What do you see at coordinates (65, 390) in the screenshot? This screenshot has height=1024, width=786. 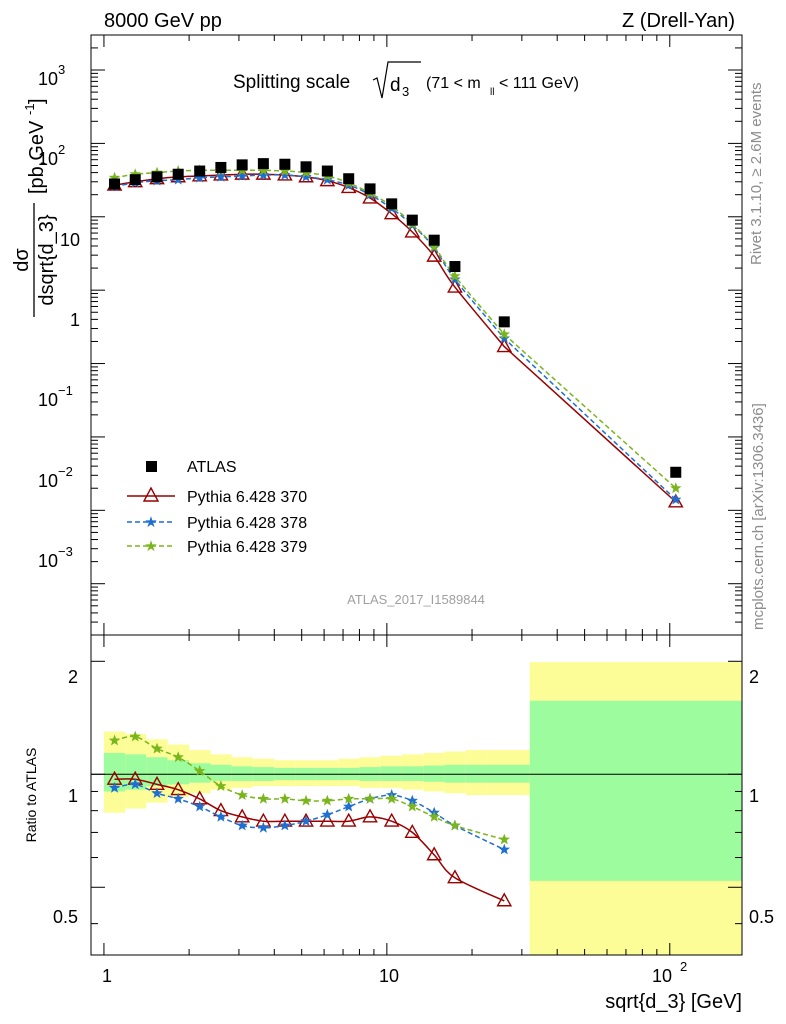 I see `y-tick-exp-1e-1: −1` at bounding box center [65, 390].